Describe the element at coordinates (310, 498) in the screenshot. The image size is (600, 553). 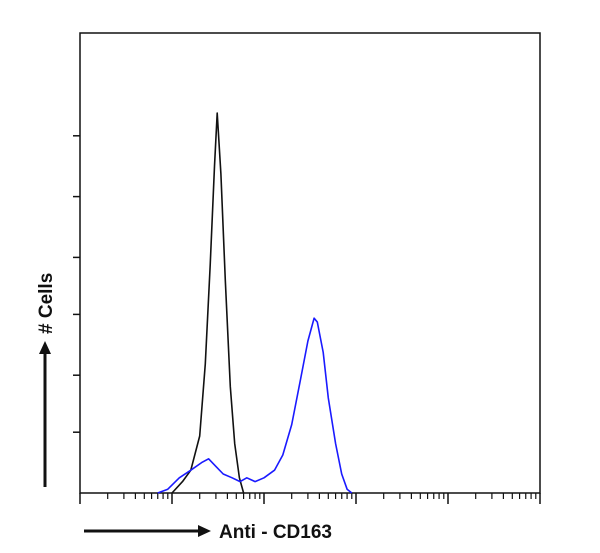
I see `x-axis-ticks` at that location.